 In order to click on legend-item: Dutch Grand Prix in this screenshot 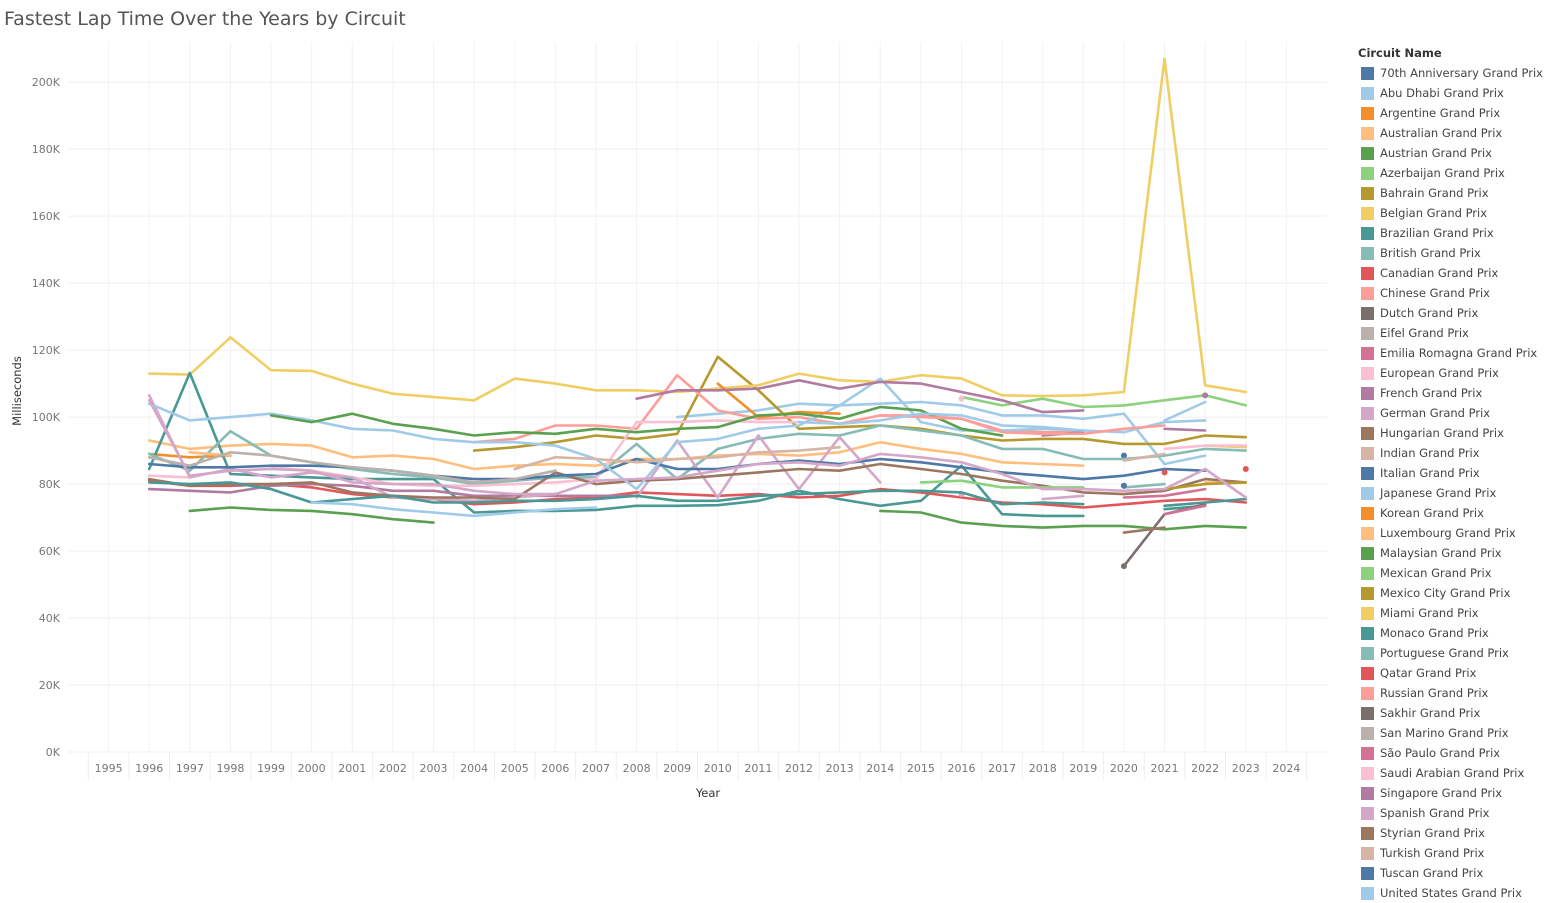, I will do `click(1451, 313)`.